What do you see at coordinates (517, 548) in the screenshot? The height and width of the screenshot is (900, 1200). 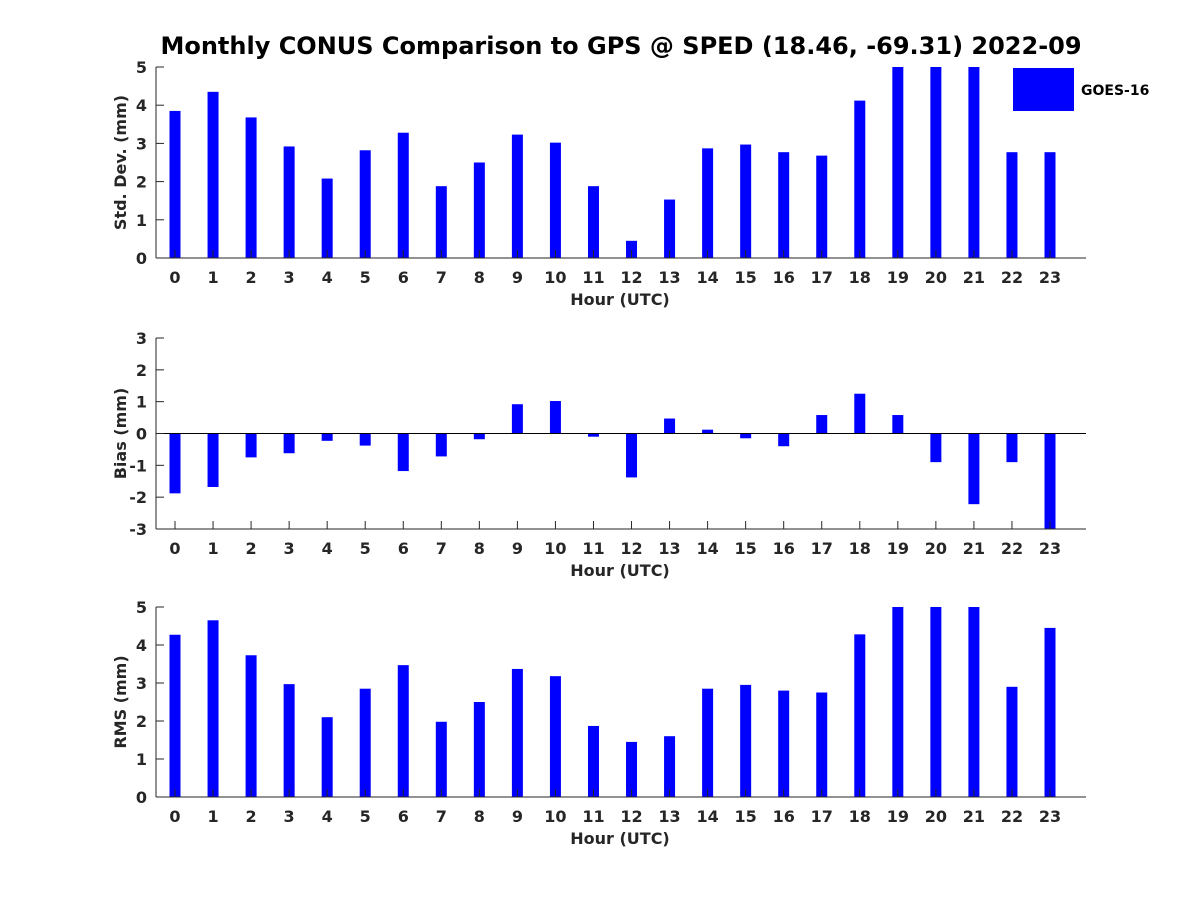 I see `bias-xtick-label: 9` at bounding box center [517, 548].